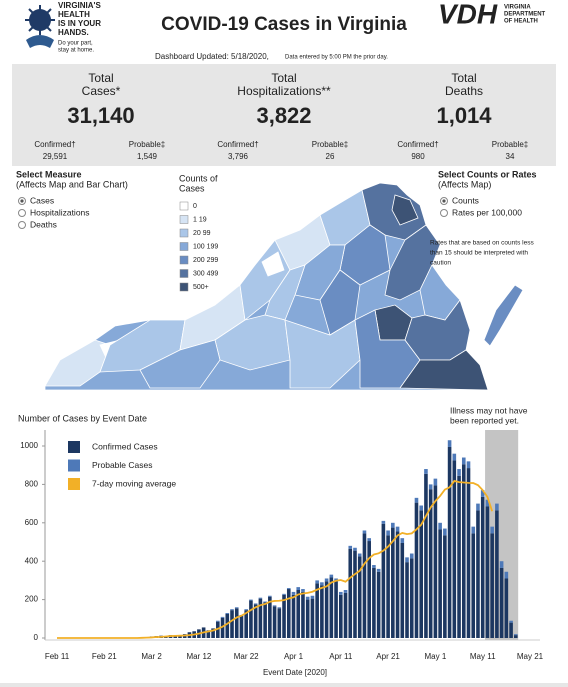  I want to click on agency-abbr: VDH, so click(468, 14).